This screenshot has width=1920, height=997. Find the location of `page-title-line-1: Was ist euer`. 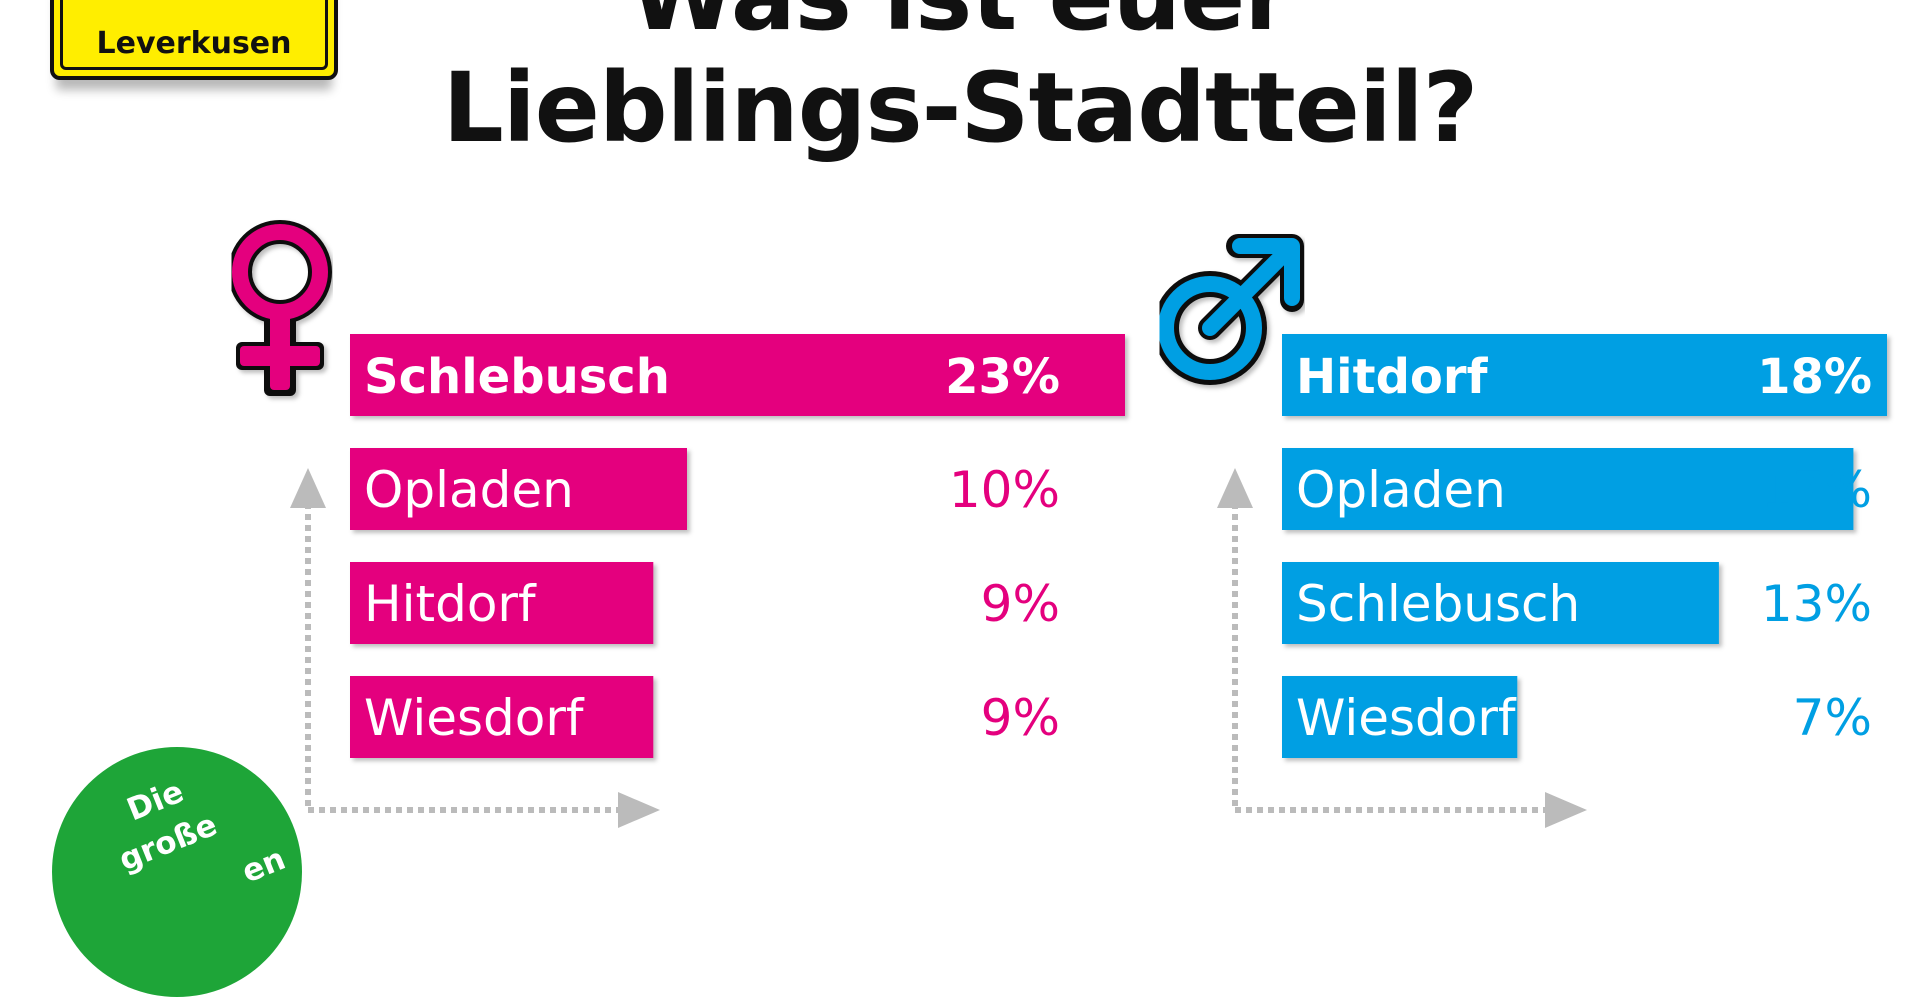

page-title-line-1: Was ist euer is located at coordinates (960, 22).